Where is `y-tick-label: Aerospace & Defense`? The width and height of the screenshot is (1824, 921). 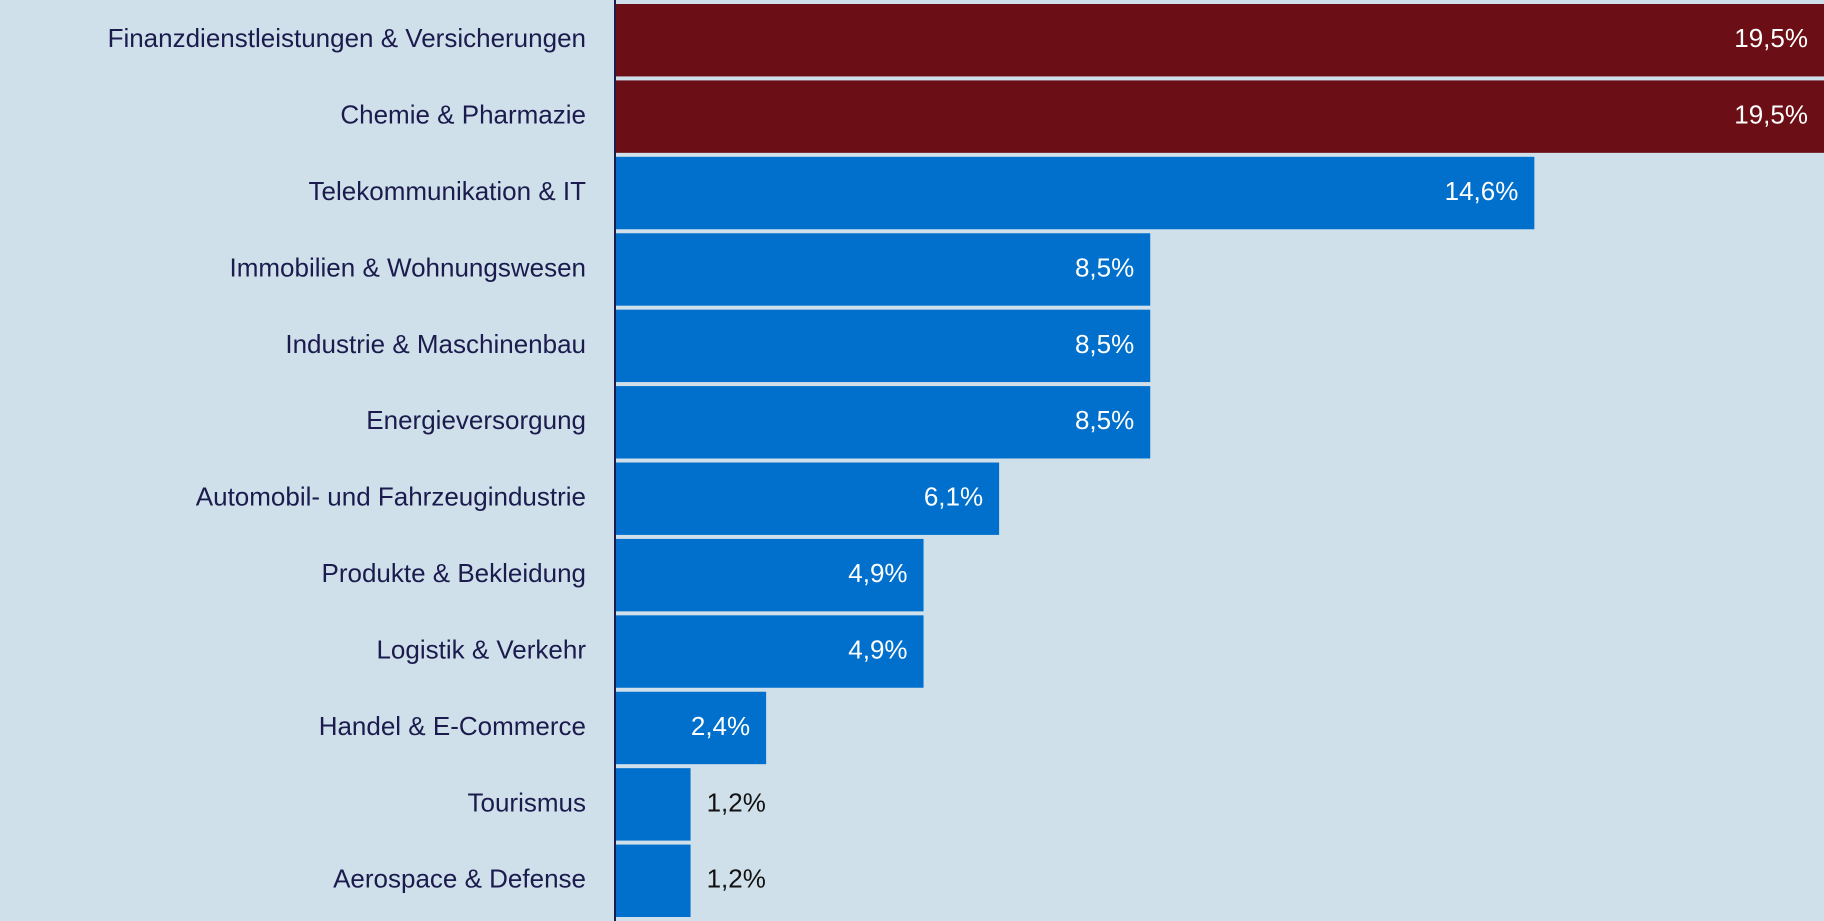 y-tick-label: Aerospace & Defense is located at coordinates (459, 879).